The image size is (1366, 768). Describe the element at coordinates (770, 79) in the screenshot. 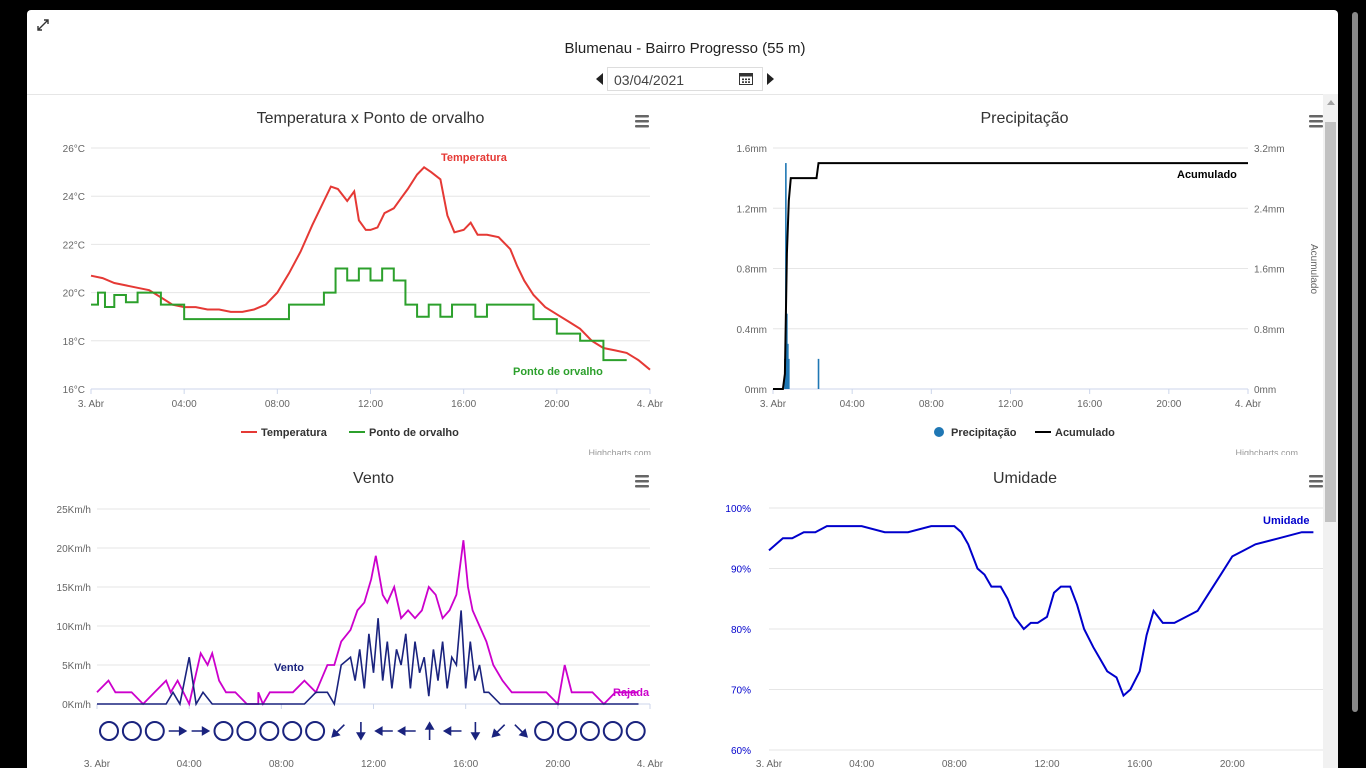

I see `next-day-button` at that location.